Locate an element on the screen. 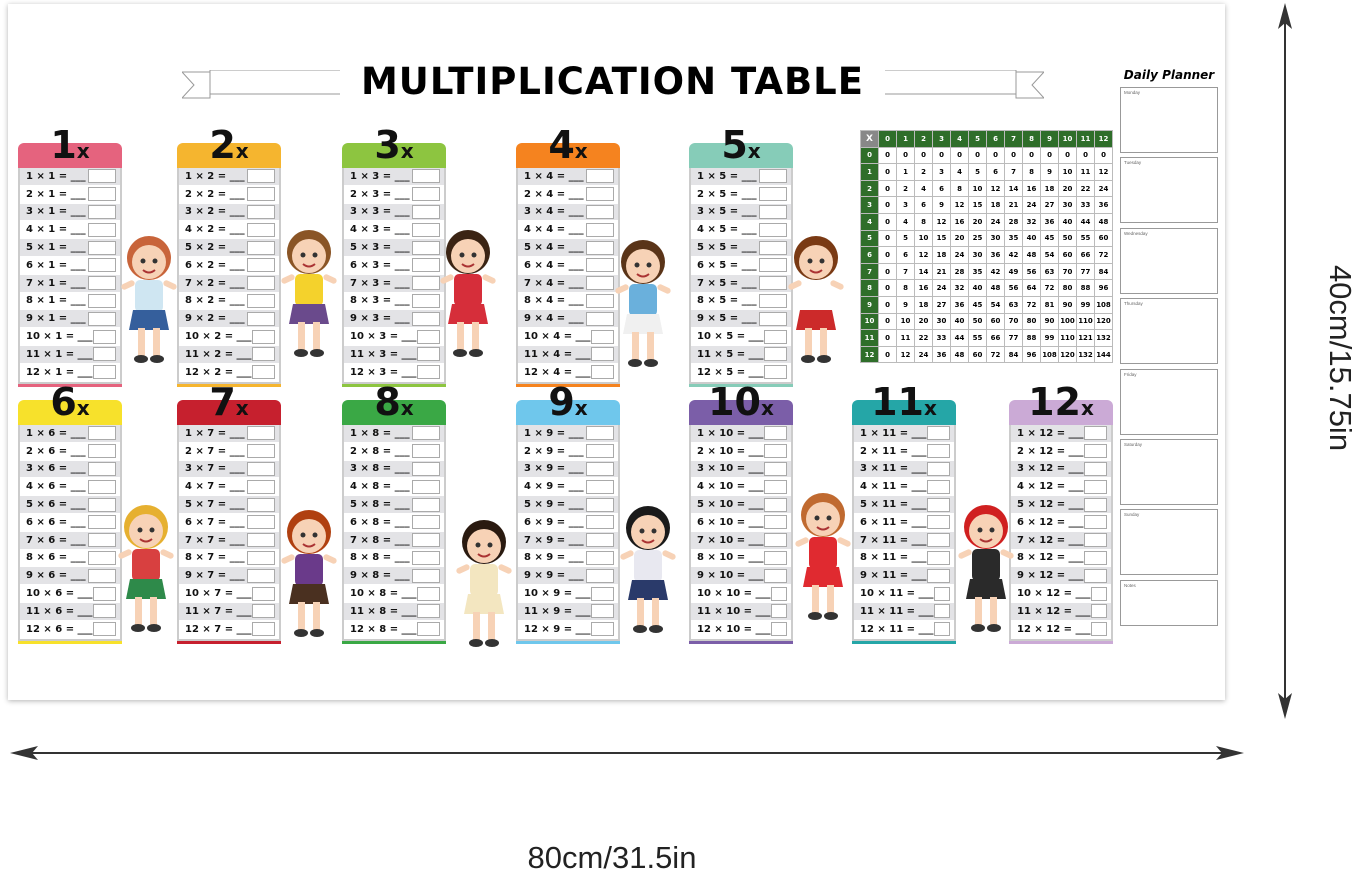  planner-box-saturday: Saturday is located at coordinates (1169, 472).